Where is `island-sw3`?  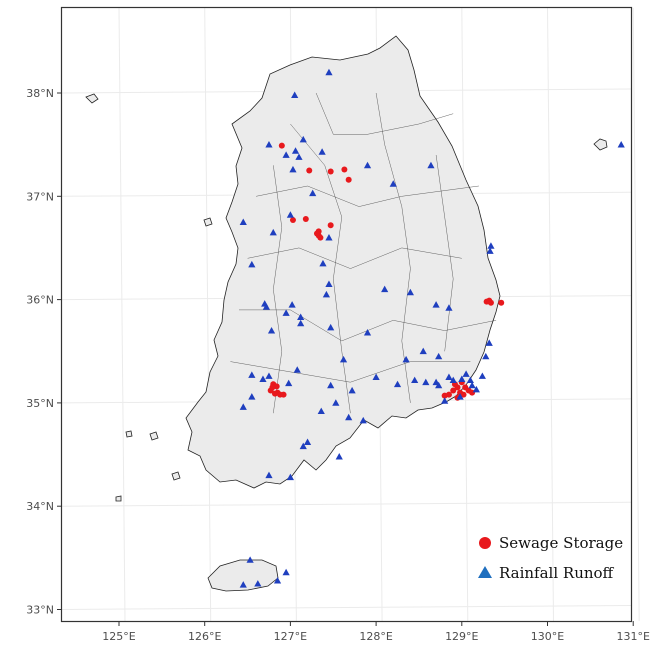
island-sw3 is located at coordinates (118, 498).